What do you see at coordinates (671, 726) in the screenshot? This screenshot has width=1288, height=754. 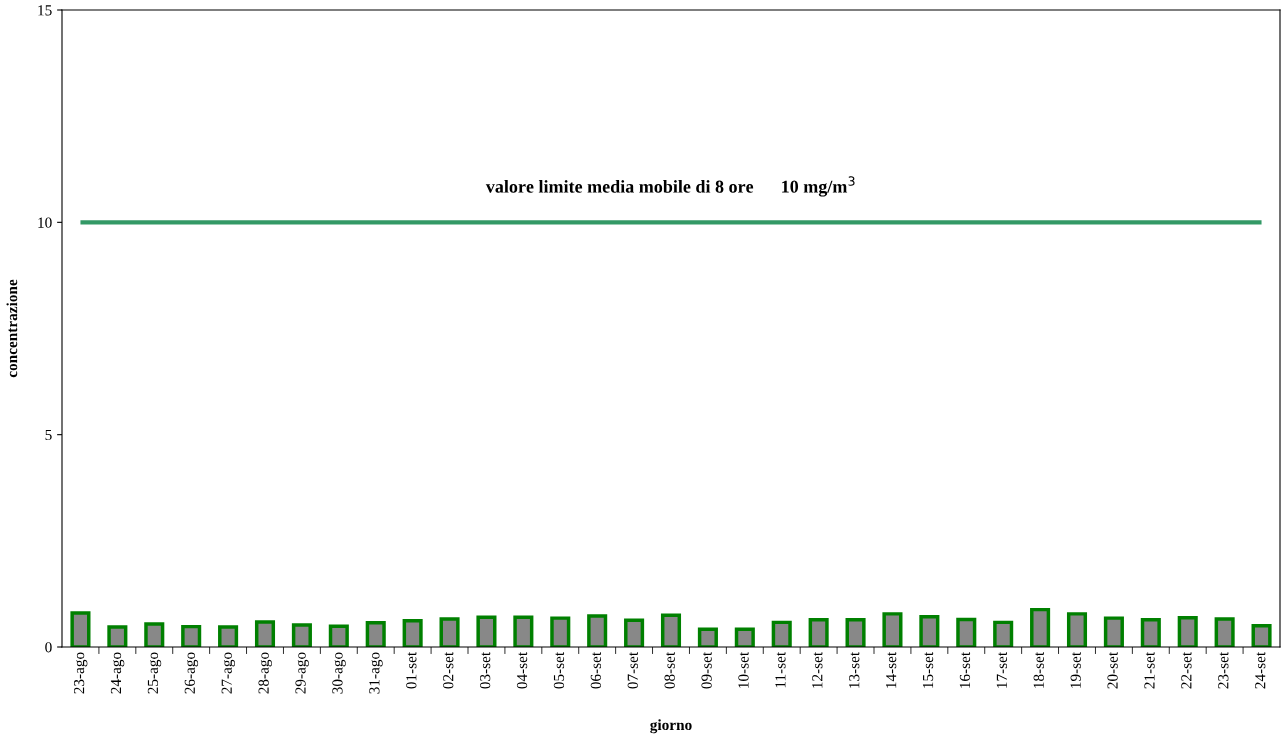 I see `x-axis-title: giorno` at bounding box center [671, 726].